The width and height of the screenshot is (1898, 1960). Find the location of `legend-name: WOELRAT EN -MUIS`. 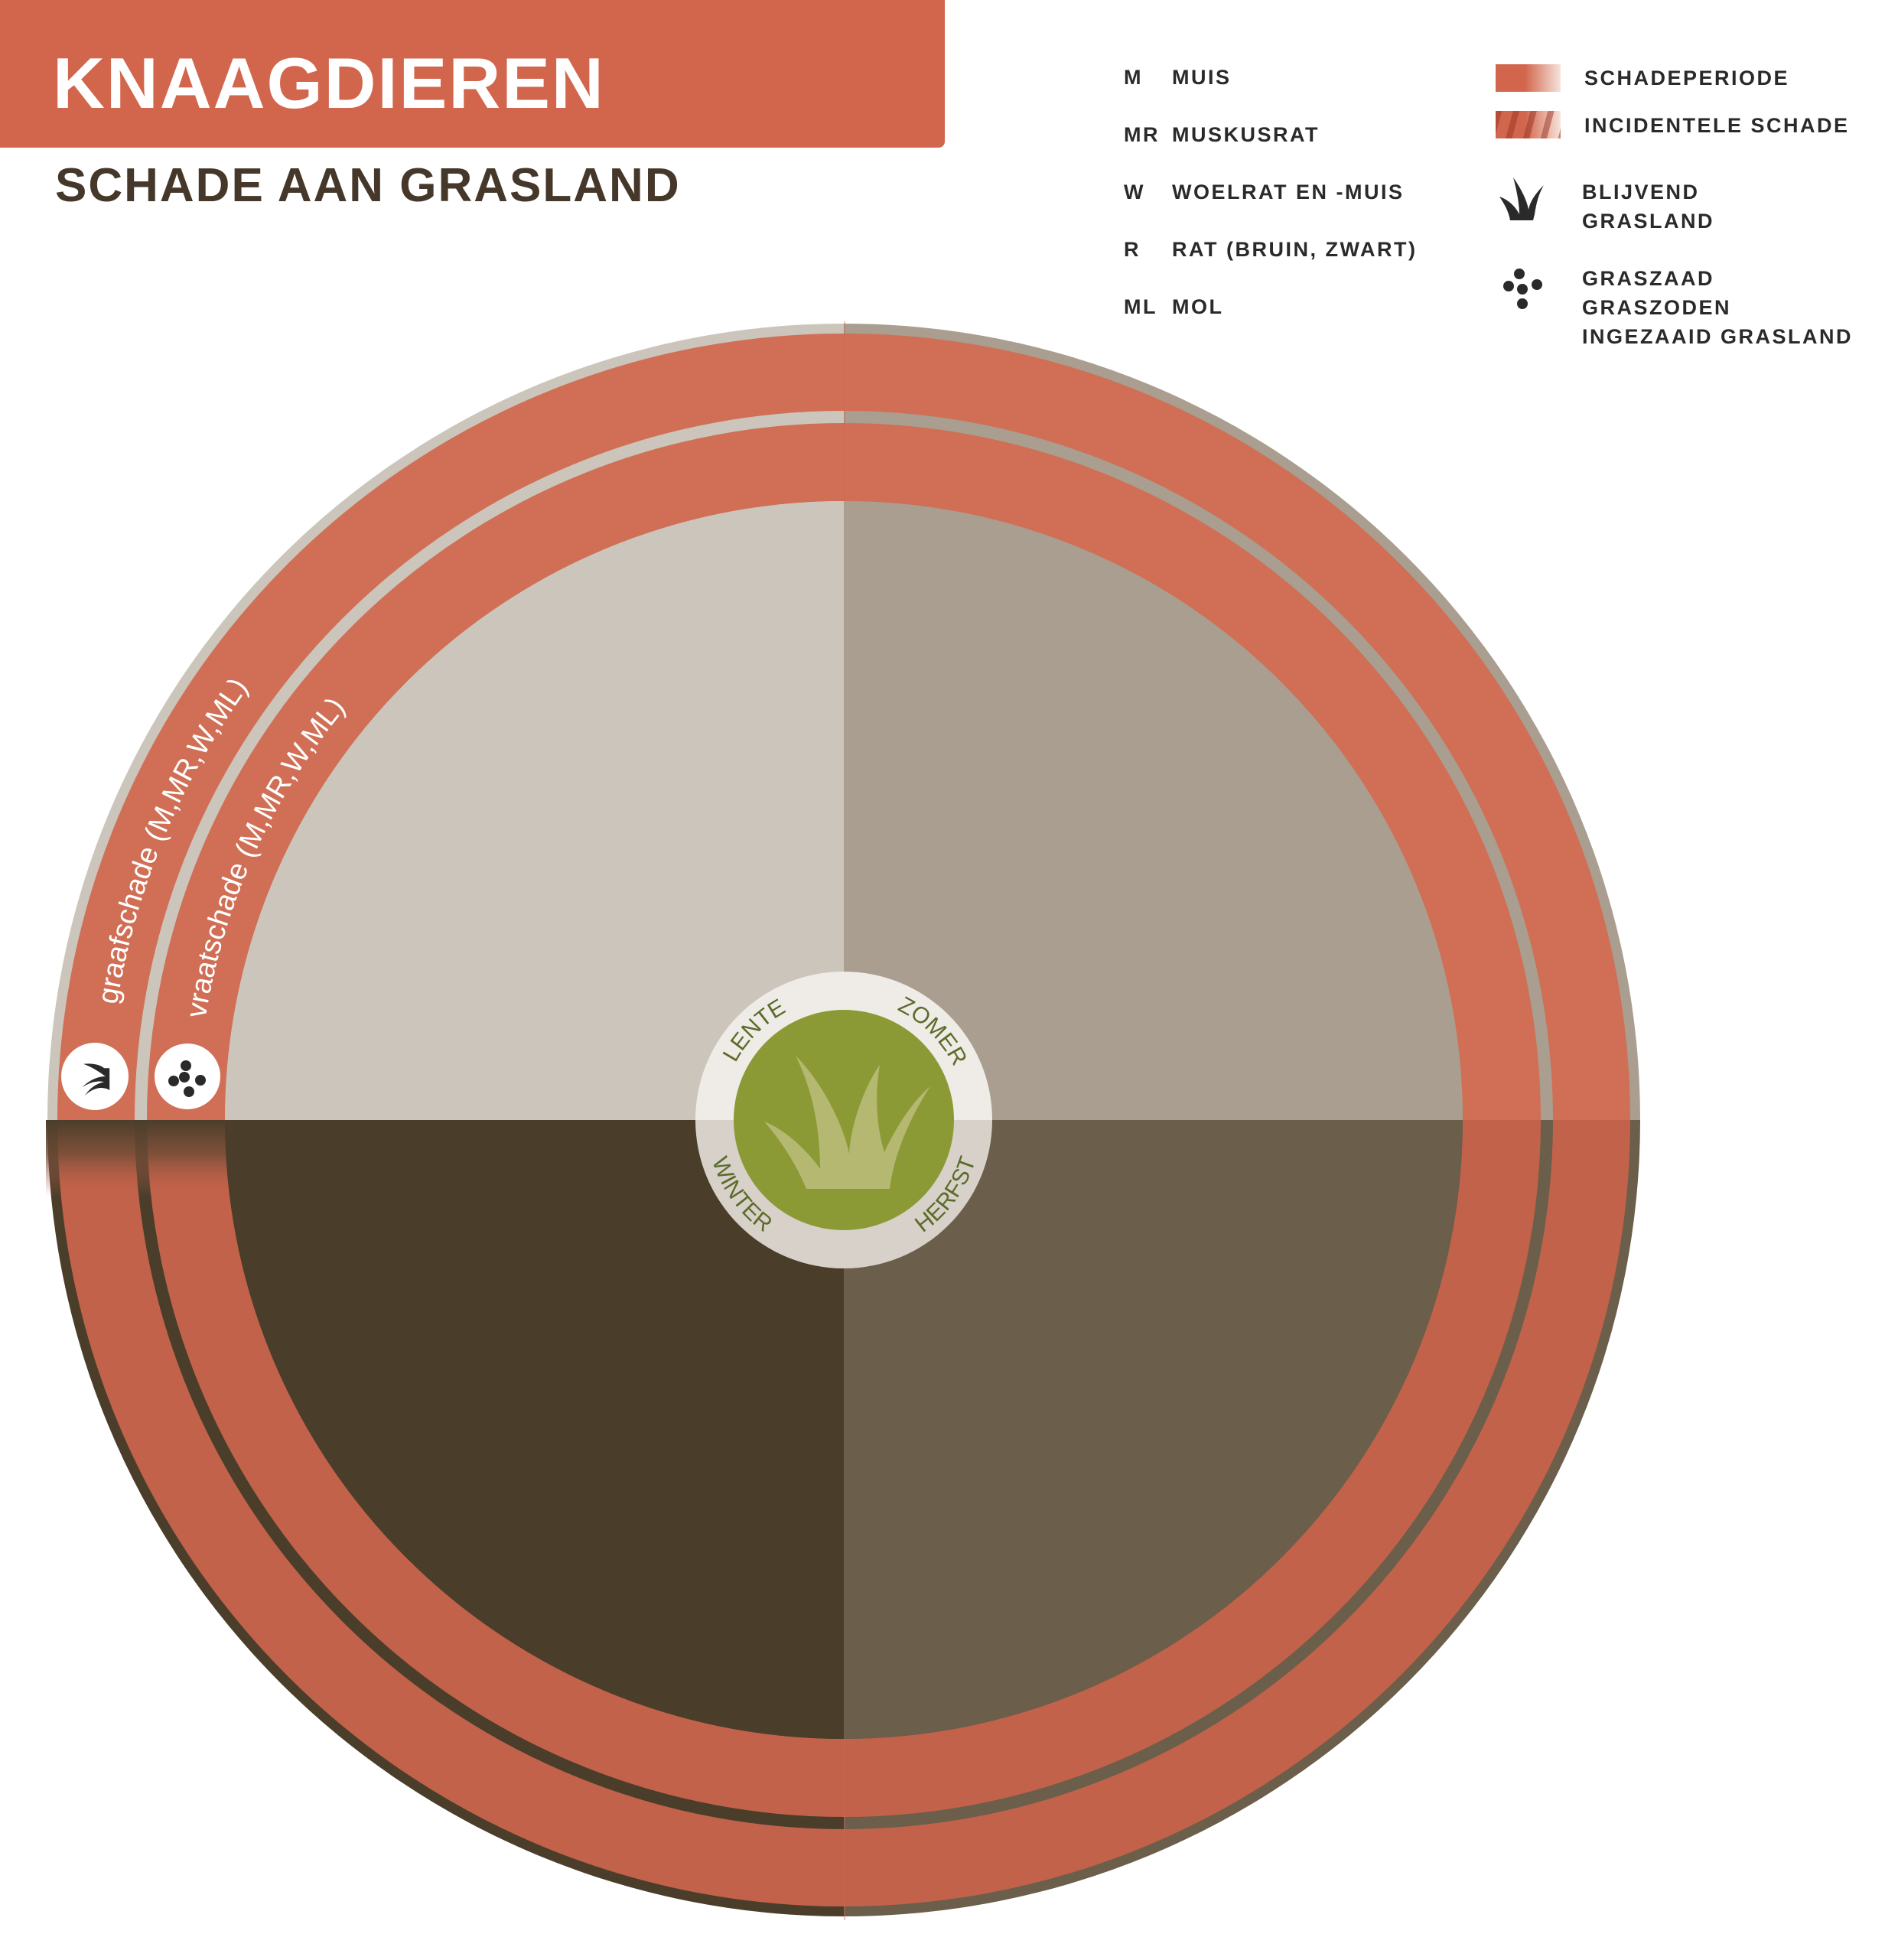

legend-name: WOELRAT EN -MUIS is located at coordinates (1288, 192).